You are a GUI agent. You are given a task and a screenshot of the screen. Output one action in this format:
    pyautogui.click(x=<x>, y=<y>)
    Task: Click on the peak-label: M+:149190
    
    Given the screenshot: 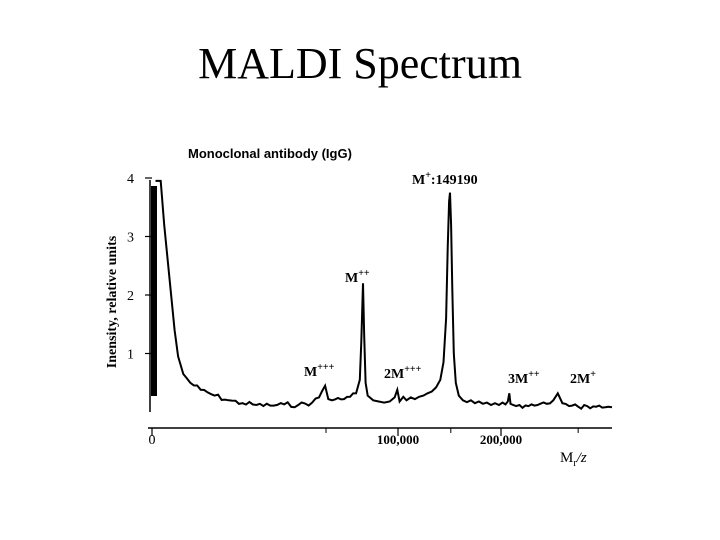 What is the action you would take?
    pyautogui.click(x=445, y=179)
    